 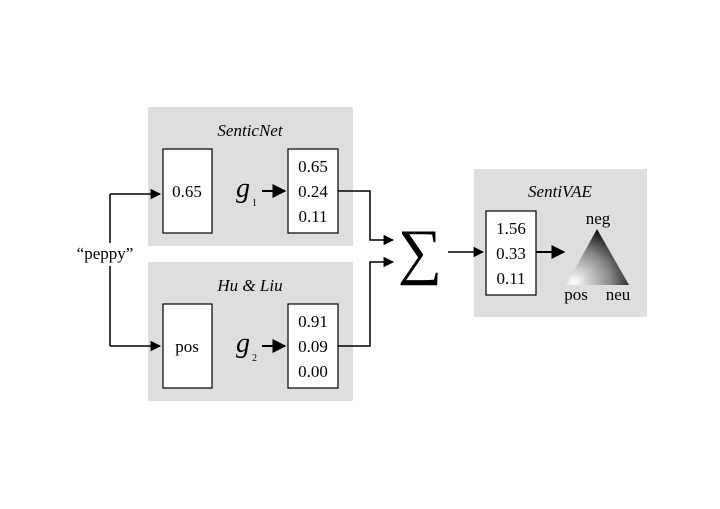 I want to click on g2-function-label: g, so click(x=243, y=343).